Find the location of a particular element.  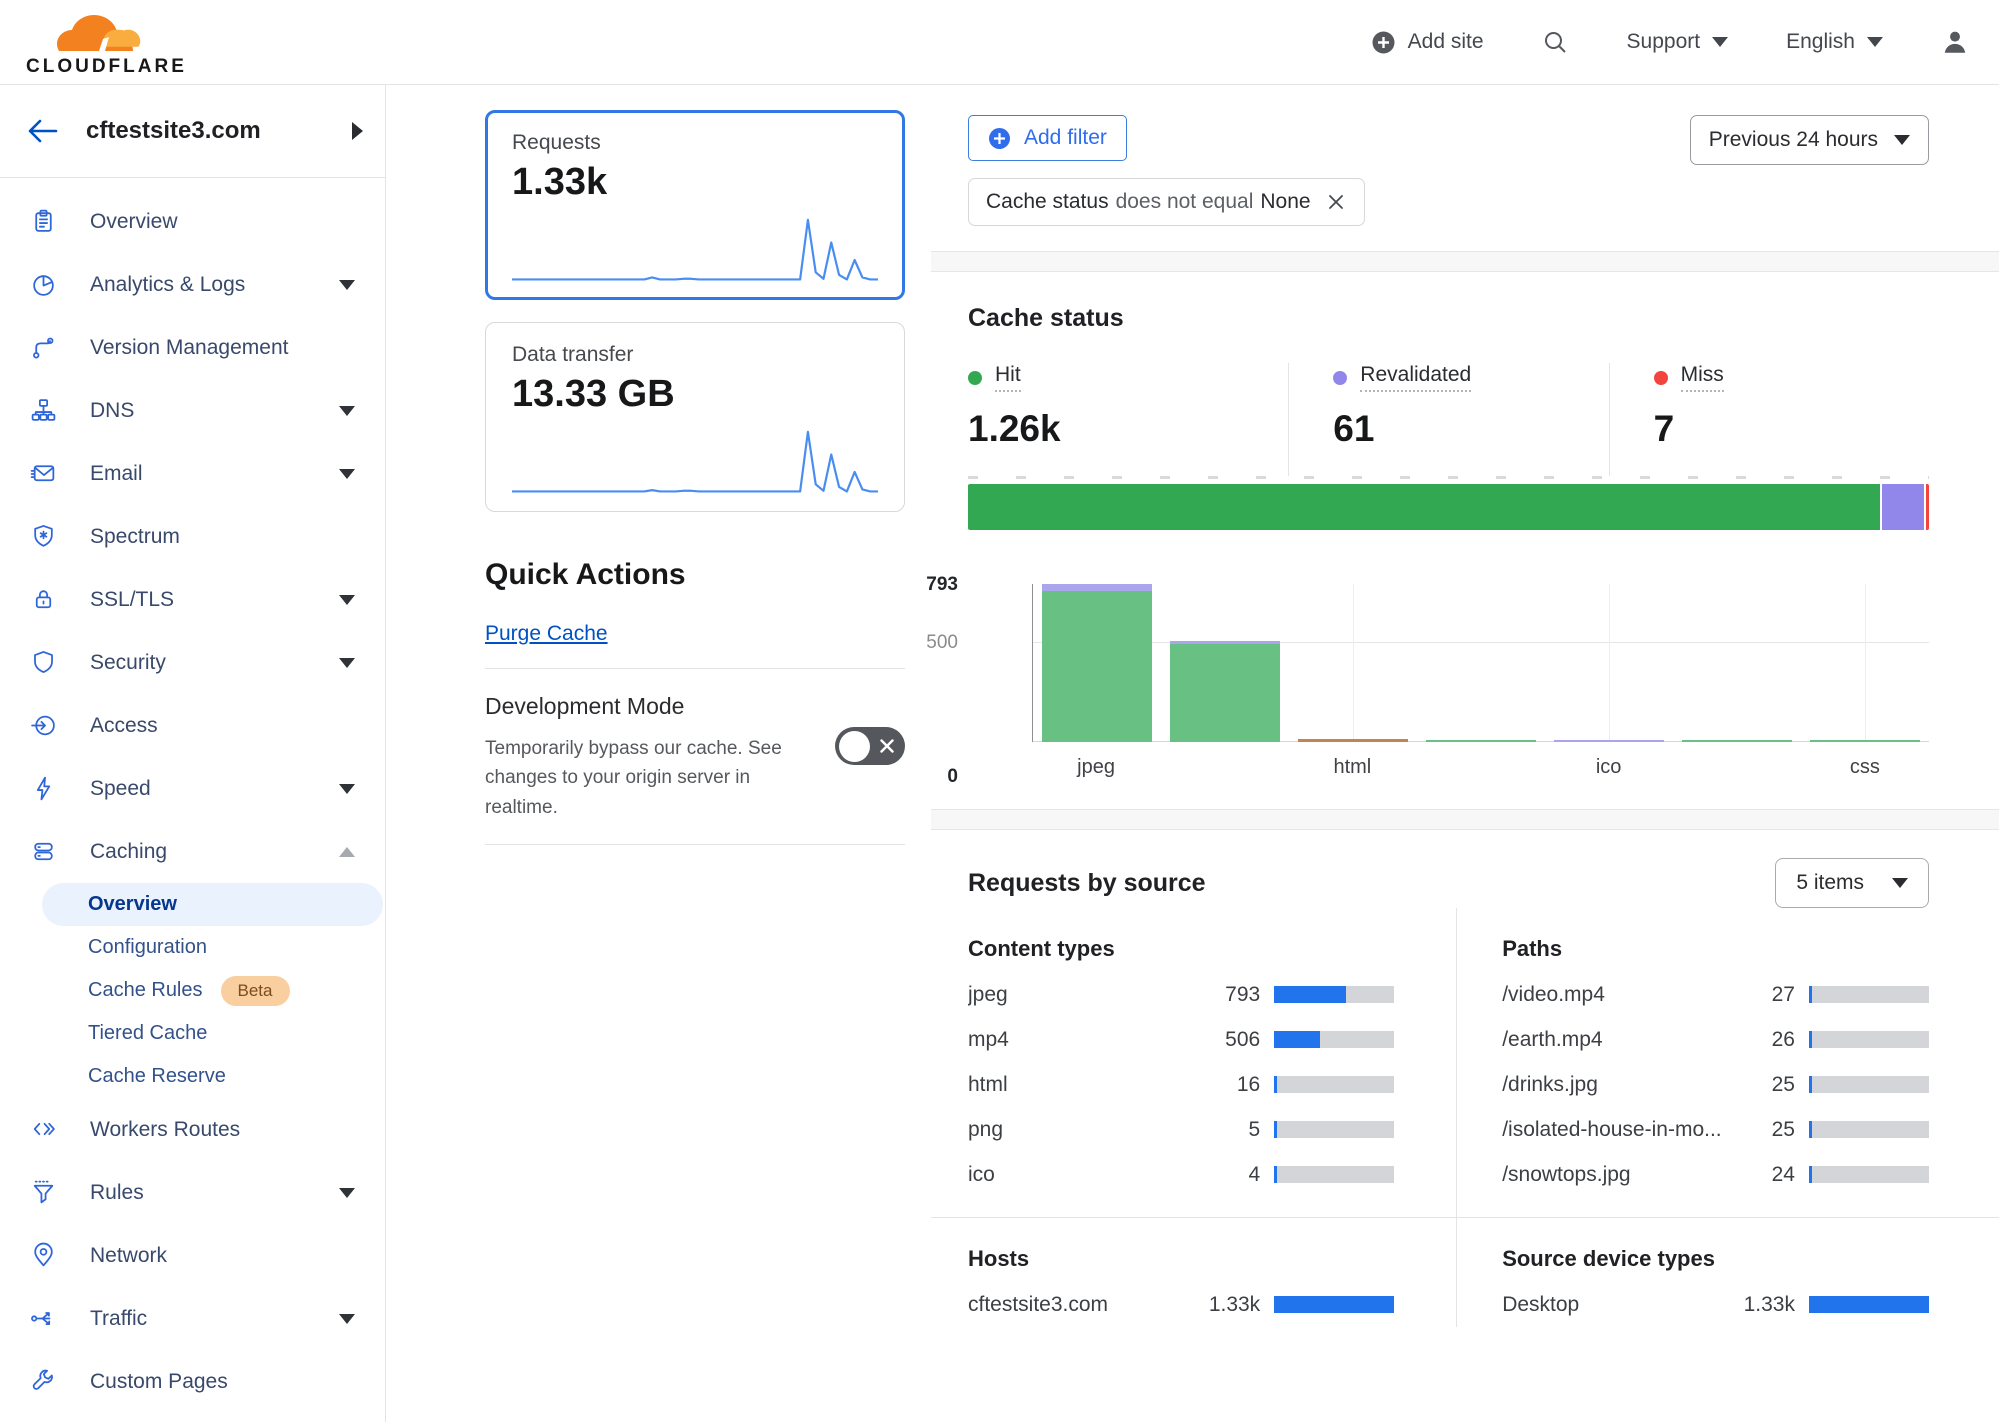

sidebar-item-ssl-tls: SSL/TLS is located at coordinates (192, 599).